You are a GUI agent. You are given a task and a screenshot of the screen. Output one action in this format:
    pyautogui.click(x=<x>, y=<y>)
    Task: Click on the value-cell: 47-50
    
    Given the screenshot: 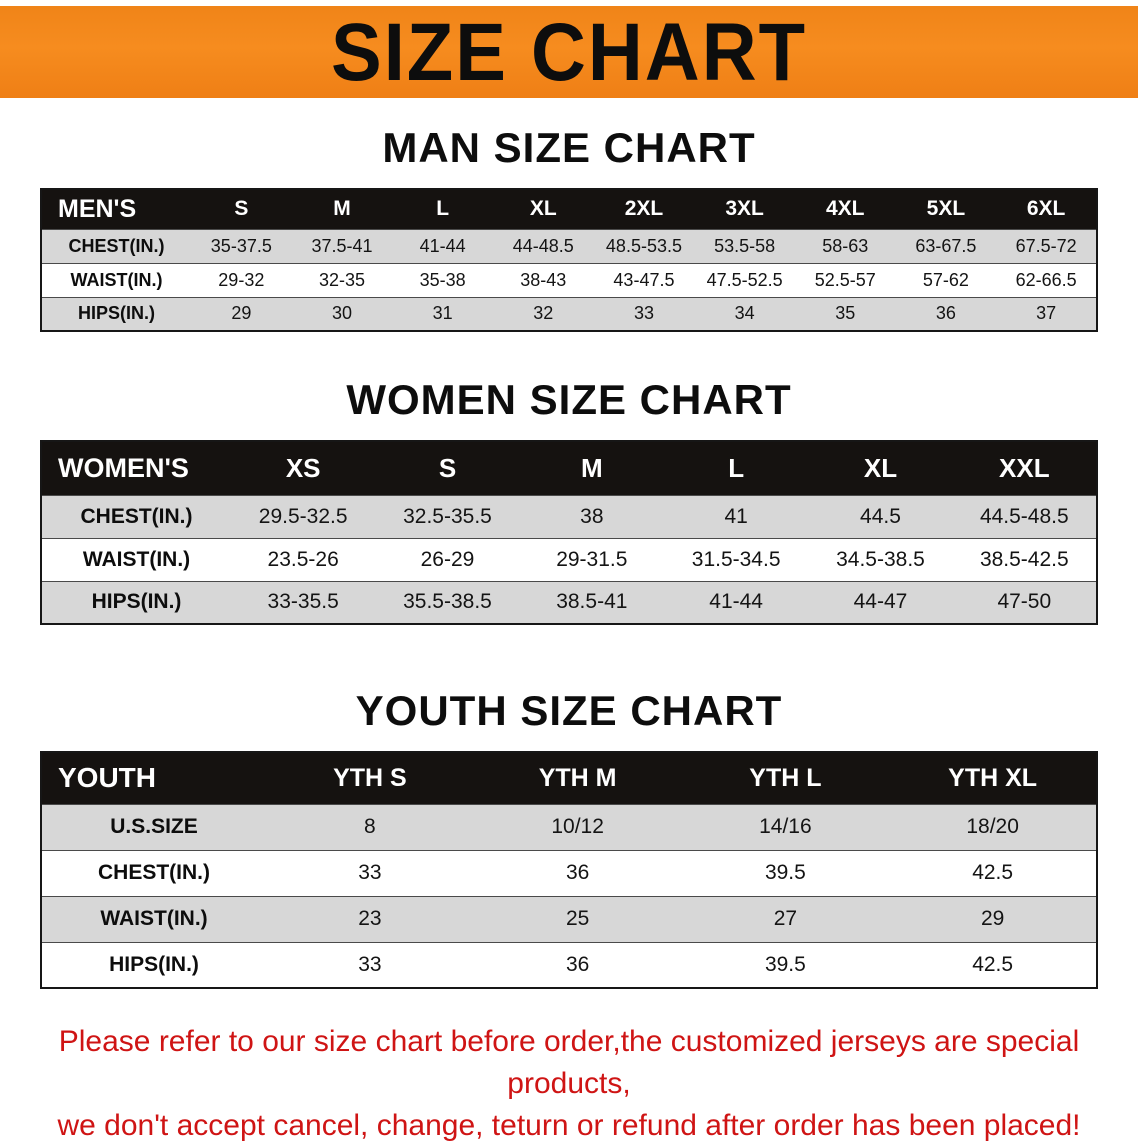 What is the action you would take?
    pyautogui.click(x=1024, y=602)
    